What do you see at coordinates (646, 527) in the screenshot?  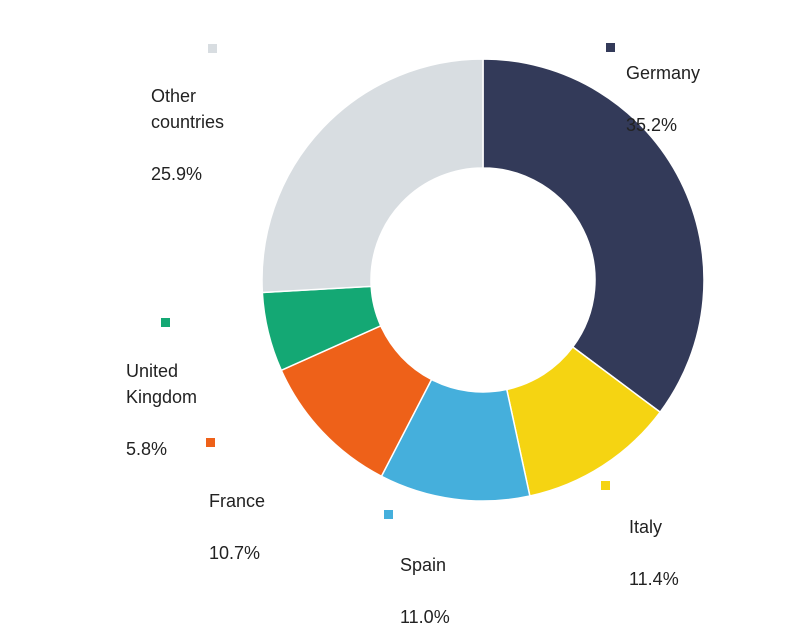 I see `label-italy-name: Italy` at bounding box center [646, 527].